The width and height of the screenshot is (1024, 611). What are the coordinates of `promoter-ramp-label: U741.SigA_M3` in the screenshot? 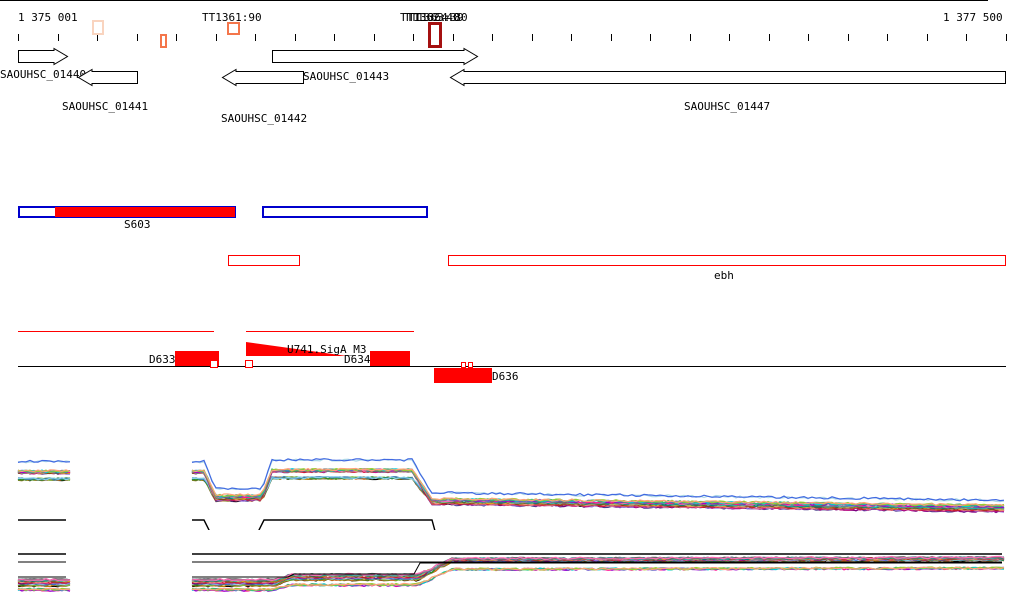 It's located at (327, 349).